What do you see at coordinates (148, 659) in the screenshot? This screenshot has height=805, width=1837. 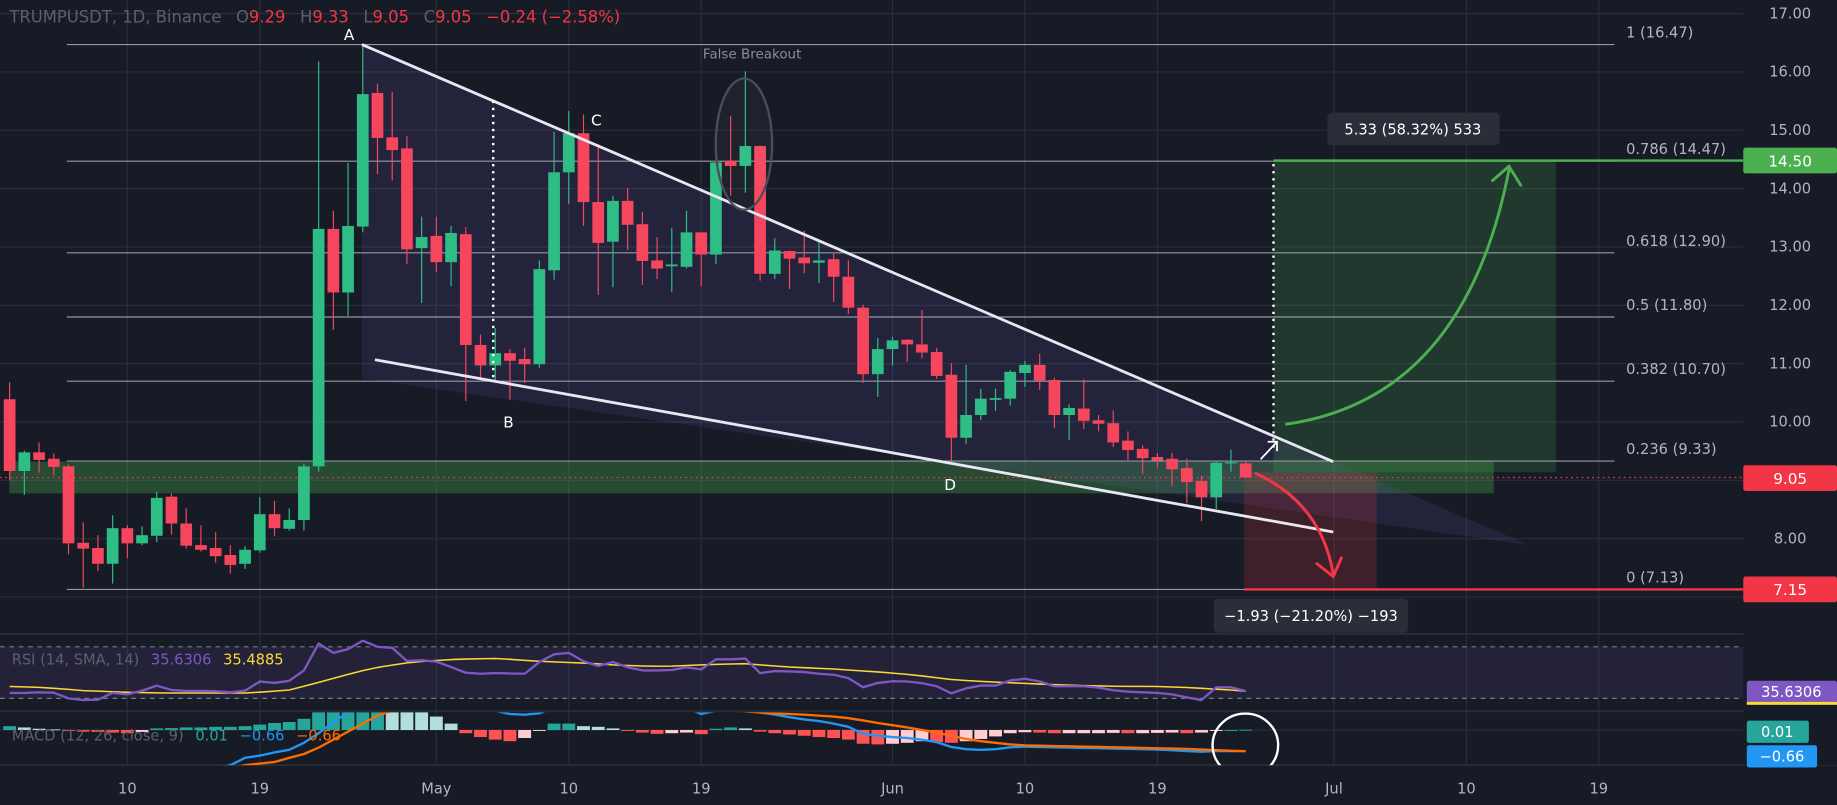 I see `rsi-legend: RSI (14, SMA, 14) 35.6306 35.4885` at bounding box center [148, 659].